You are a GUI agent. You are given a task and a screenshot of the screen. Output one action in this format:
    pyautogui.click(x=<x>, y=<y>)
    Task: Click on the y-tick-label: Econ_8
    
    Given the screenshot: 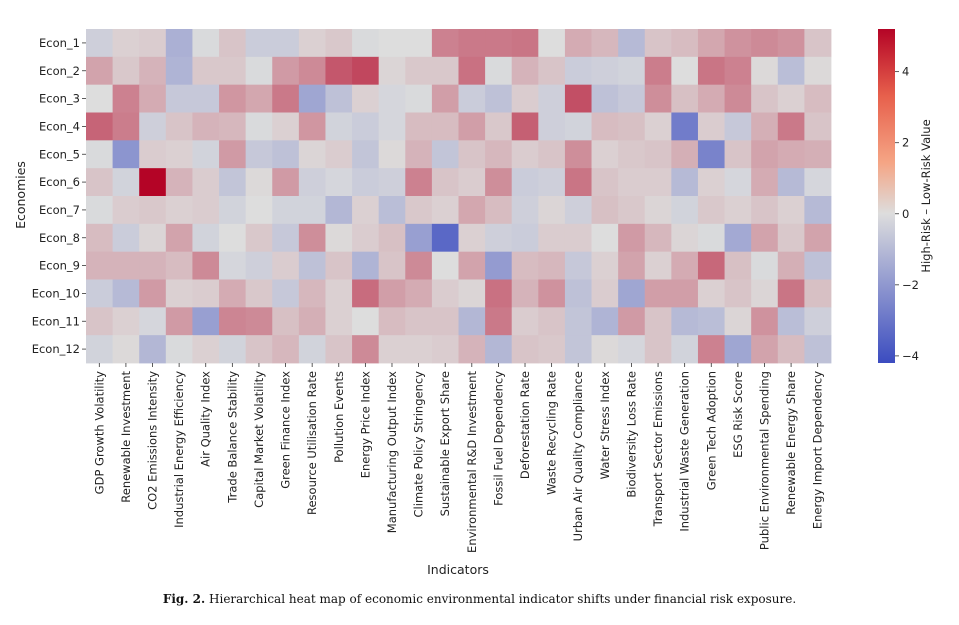 What is the action you would take?
    pyautogui.click(x=59, y=238)
    